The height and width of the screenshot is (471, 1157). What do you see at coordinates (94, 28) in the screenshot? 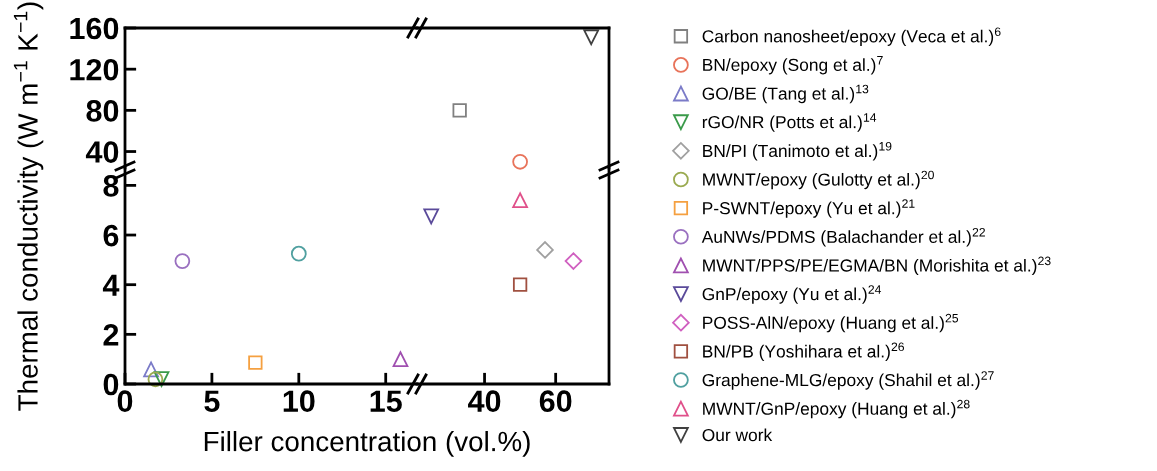
I see `y-tick-label: 160` at bounding box center [94, 28].